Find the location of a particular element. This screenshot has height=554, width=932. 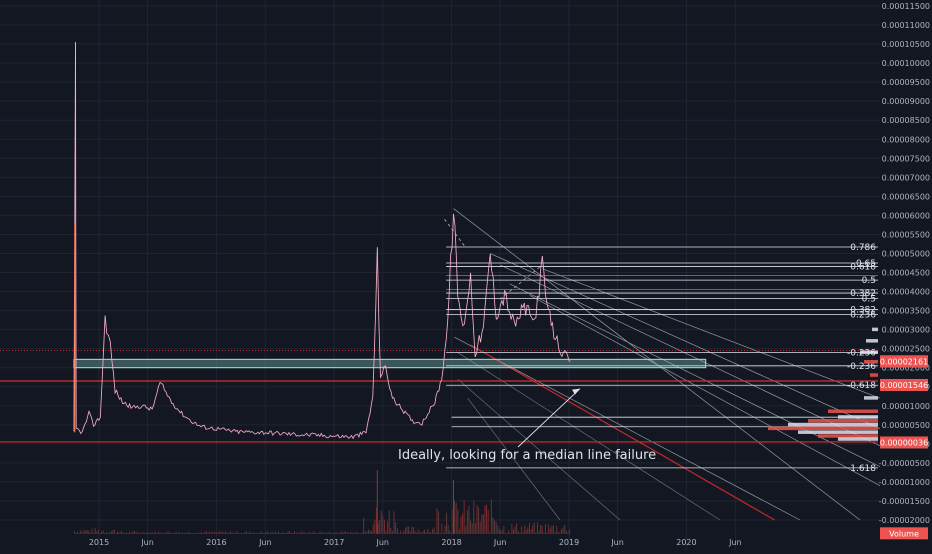

price-label: 0.00001546 is located at coordinates (904, 385).